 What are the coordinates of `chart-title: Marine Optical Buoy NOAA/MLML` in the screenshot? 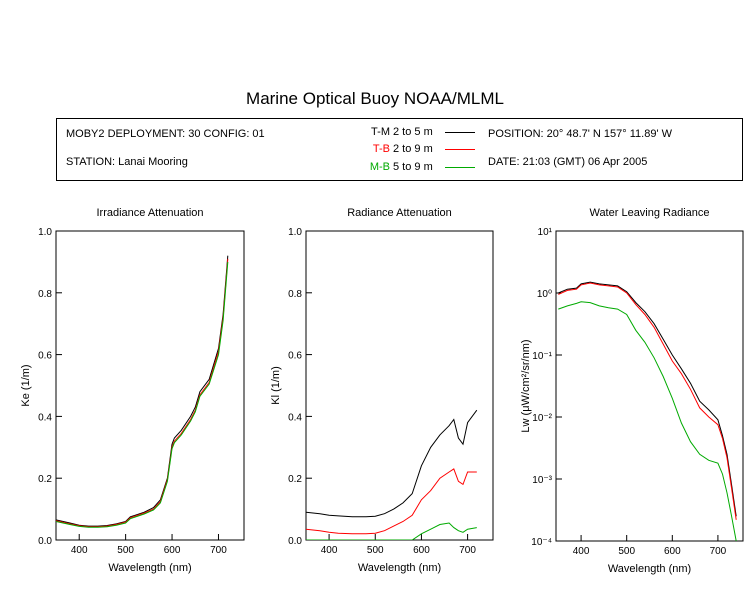 It's located at (375, 98).